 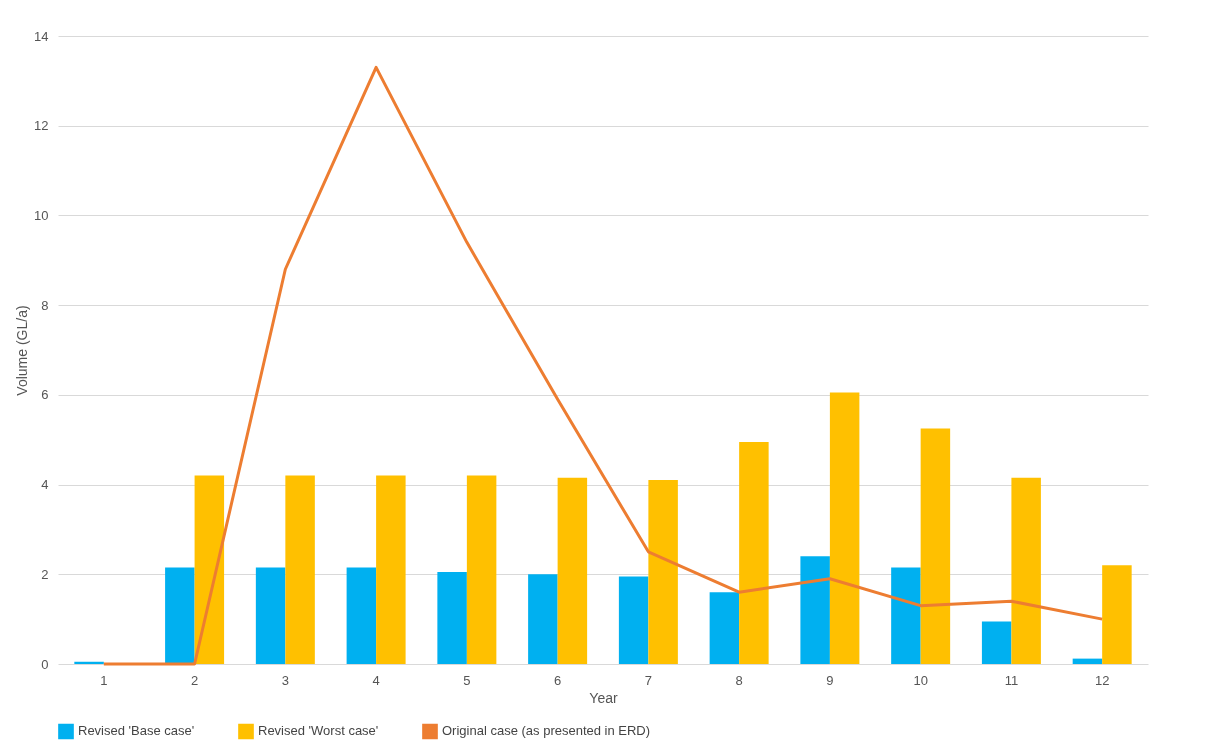 I want to click on y-tick-label: 6, so click(x=45, y=395).